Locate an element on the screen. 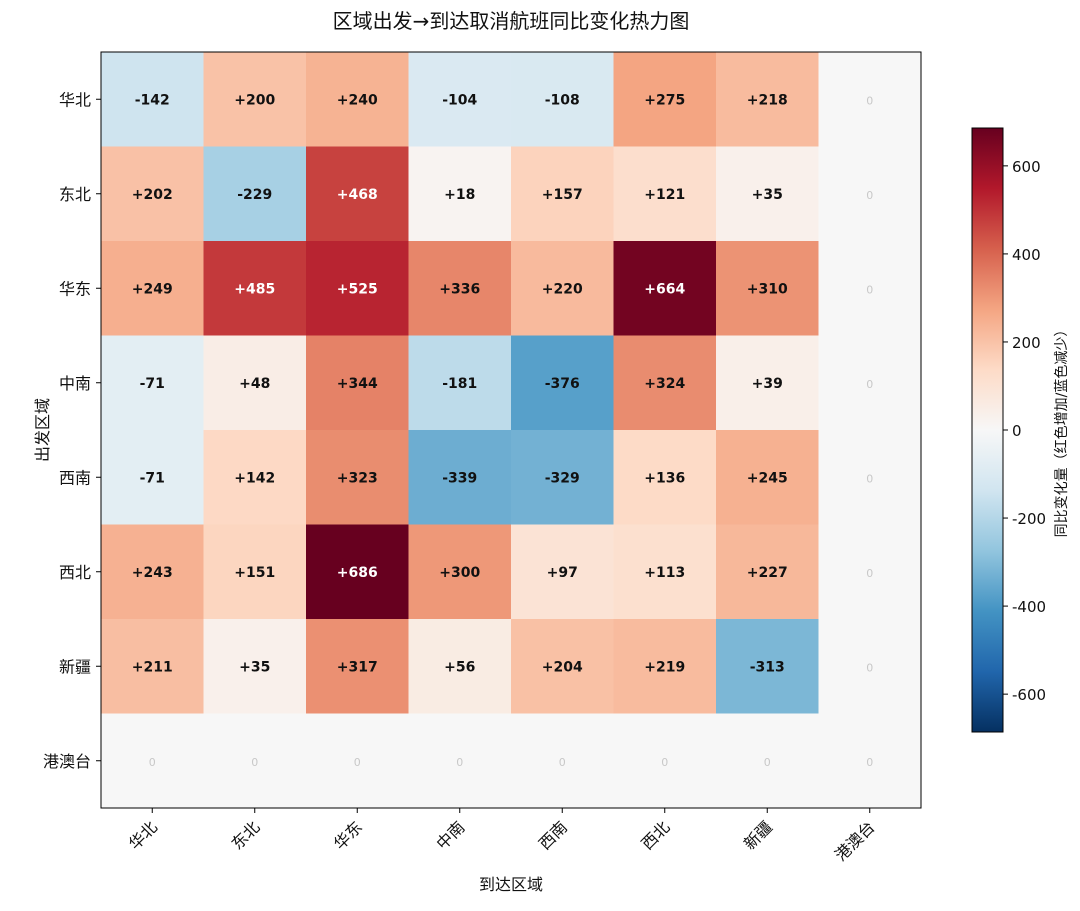 The width and height of the screenshot is (1080, 911). cell-value-label: +525 is located at coordinates (357, 289).